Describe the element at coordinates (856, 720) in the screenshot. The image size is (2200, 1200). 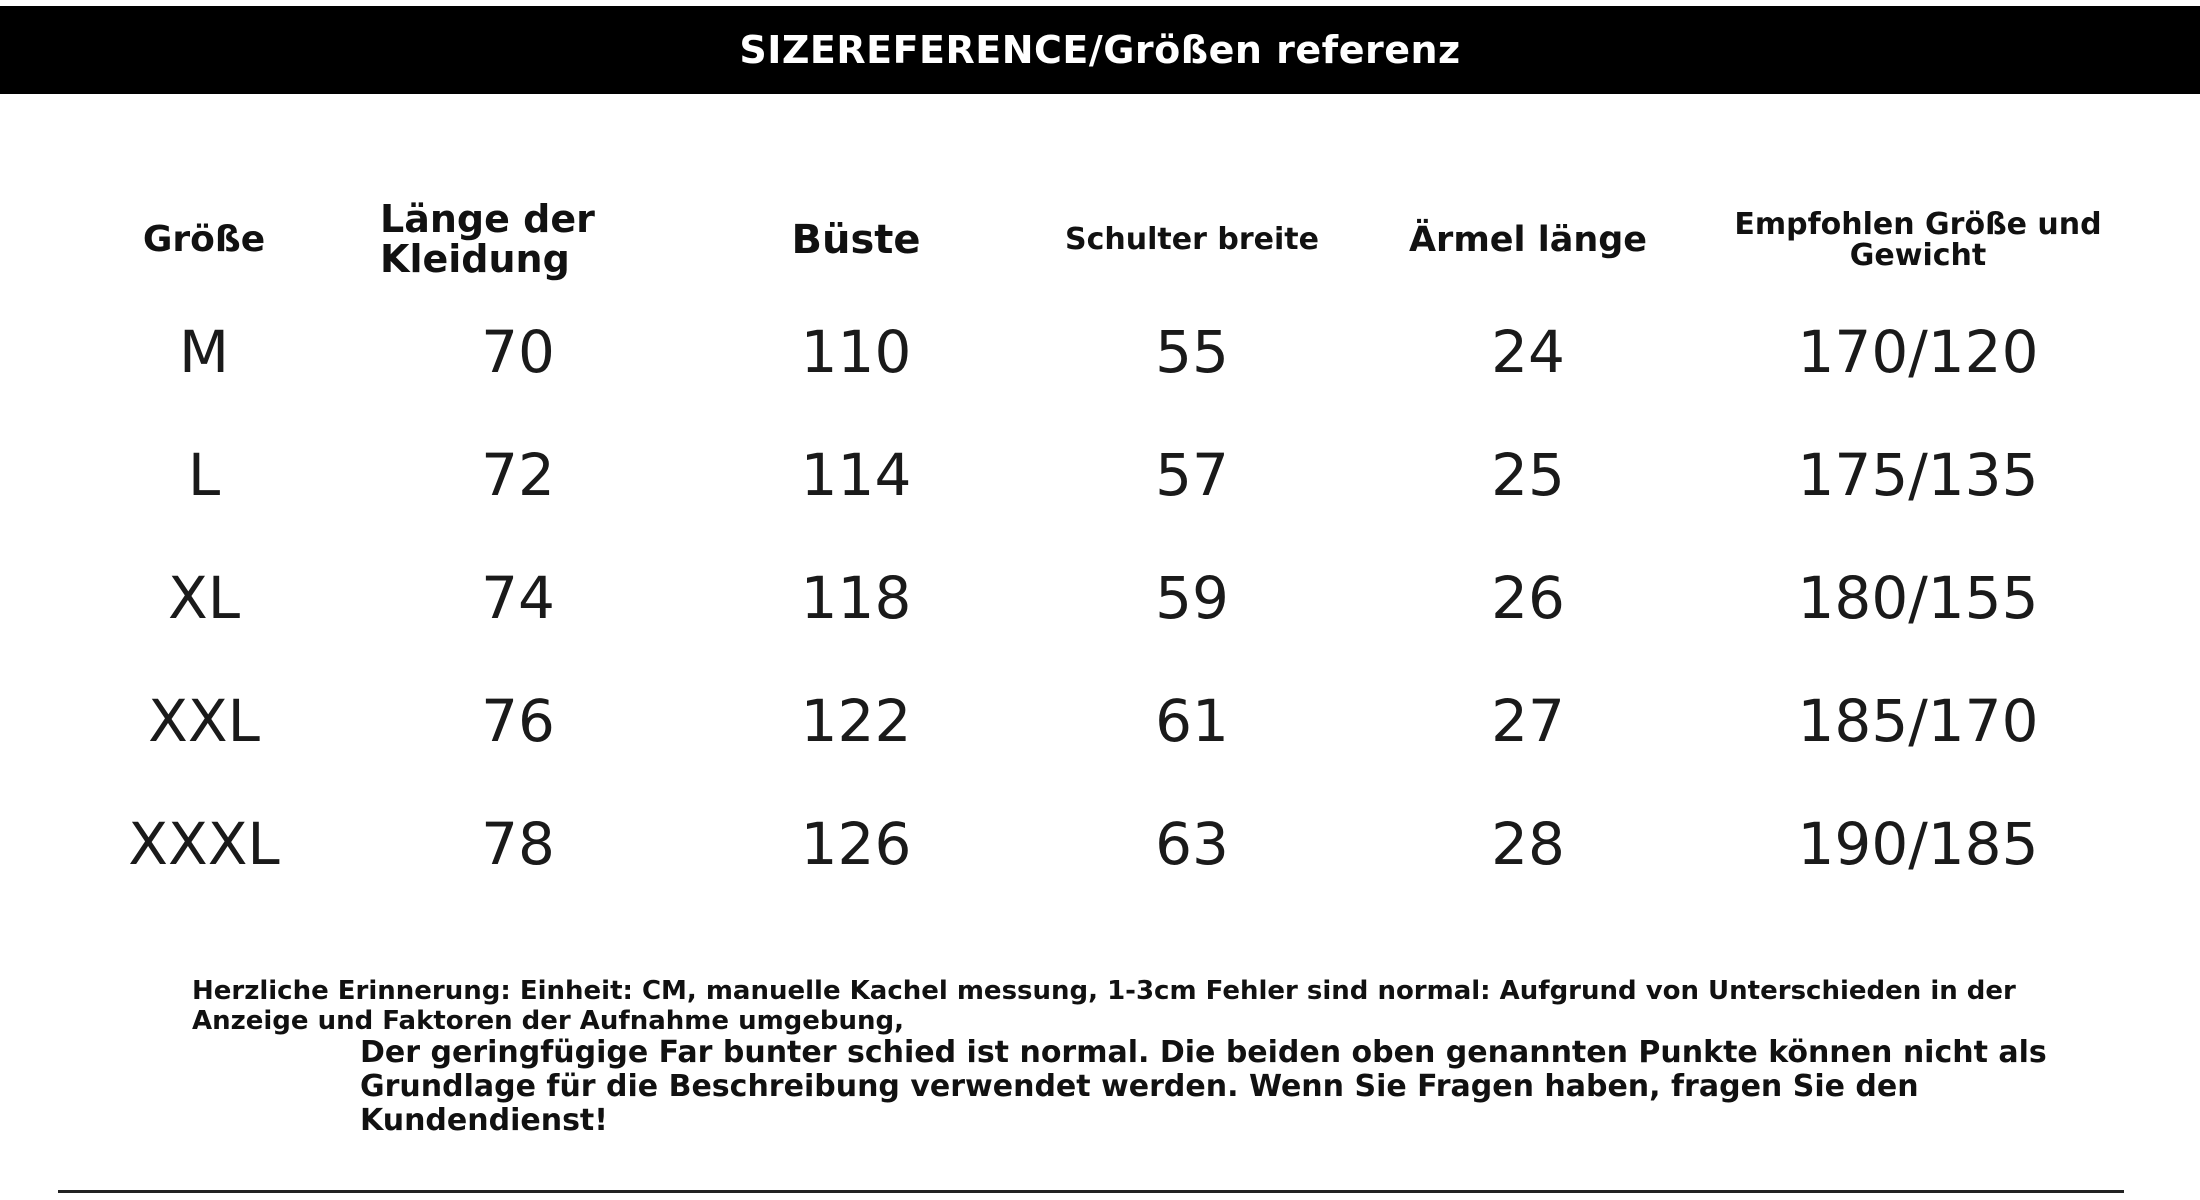
I see `cell-bust: 122` at that location.